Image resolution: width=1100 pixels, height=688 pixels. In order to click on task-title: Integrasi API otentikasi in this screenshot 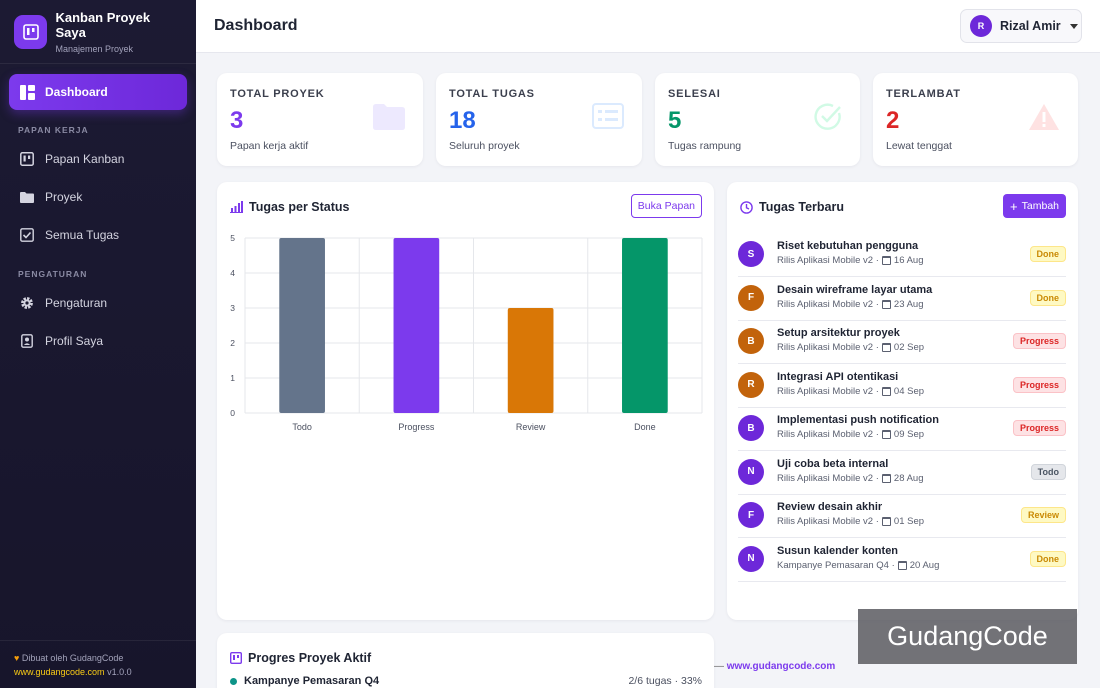, I will do `click(838, 376)`.